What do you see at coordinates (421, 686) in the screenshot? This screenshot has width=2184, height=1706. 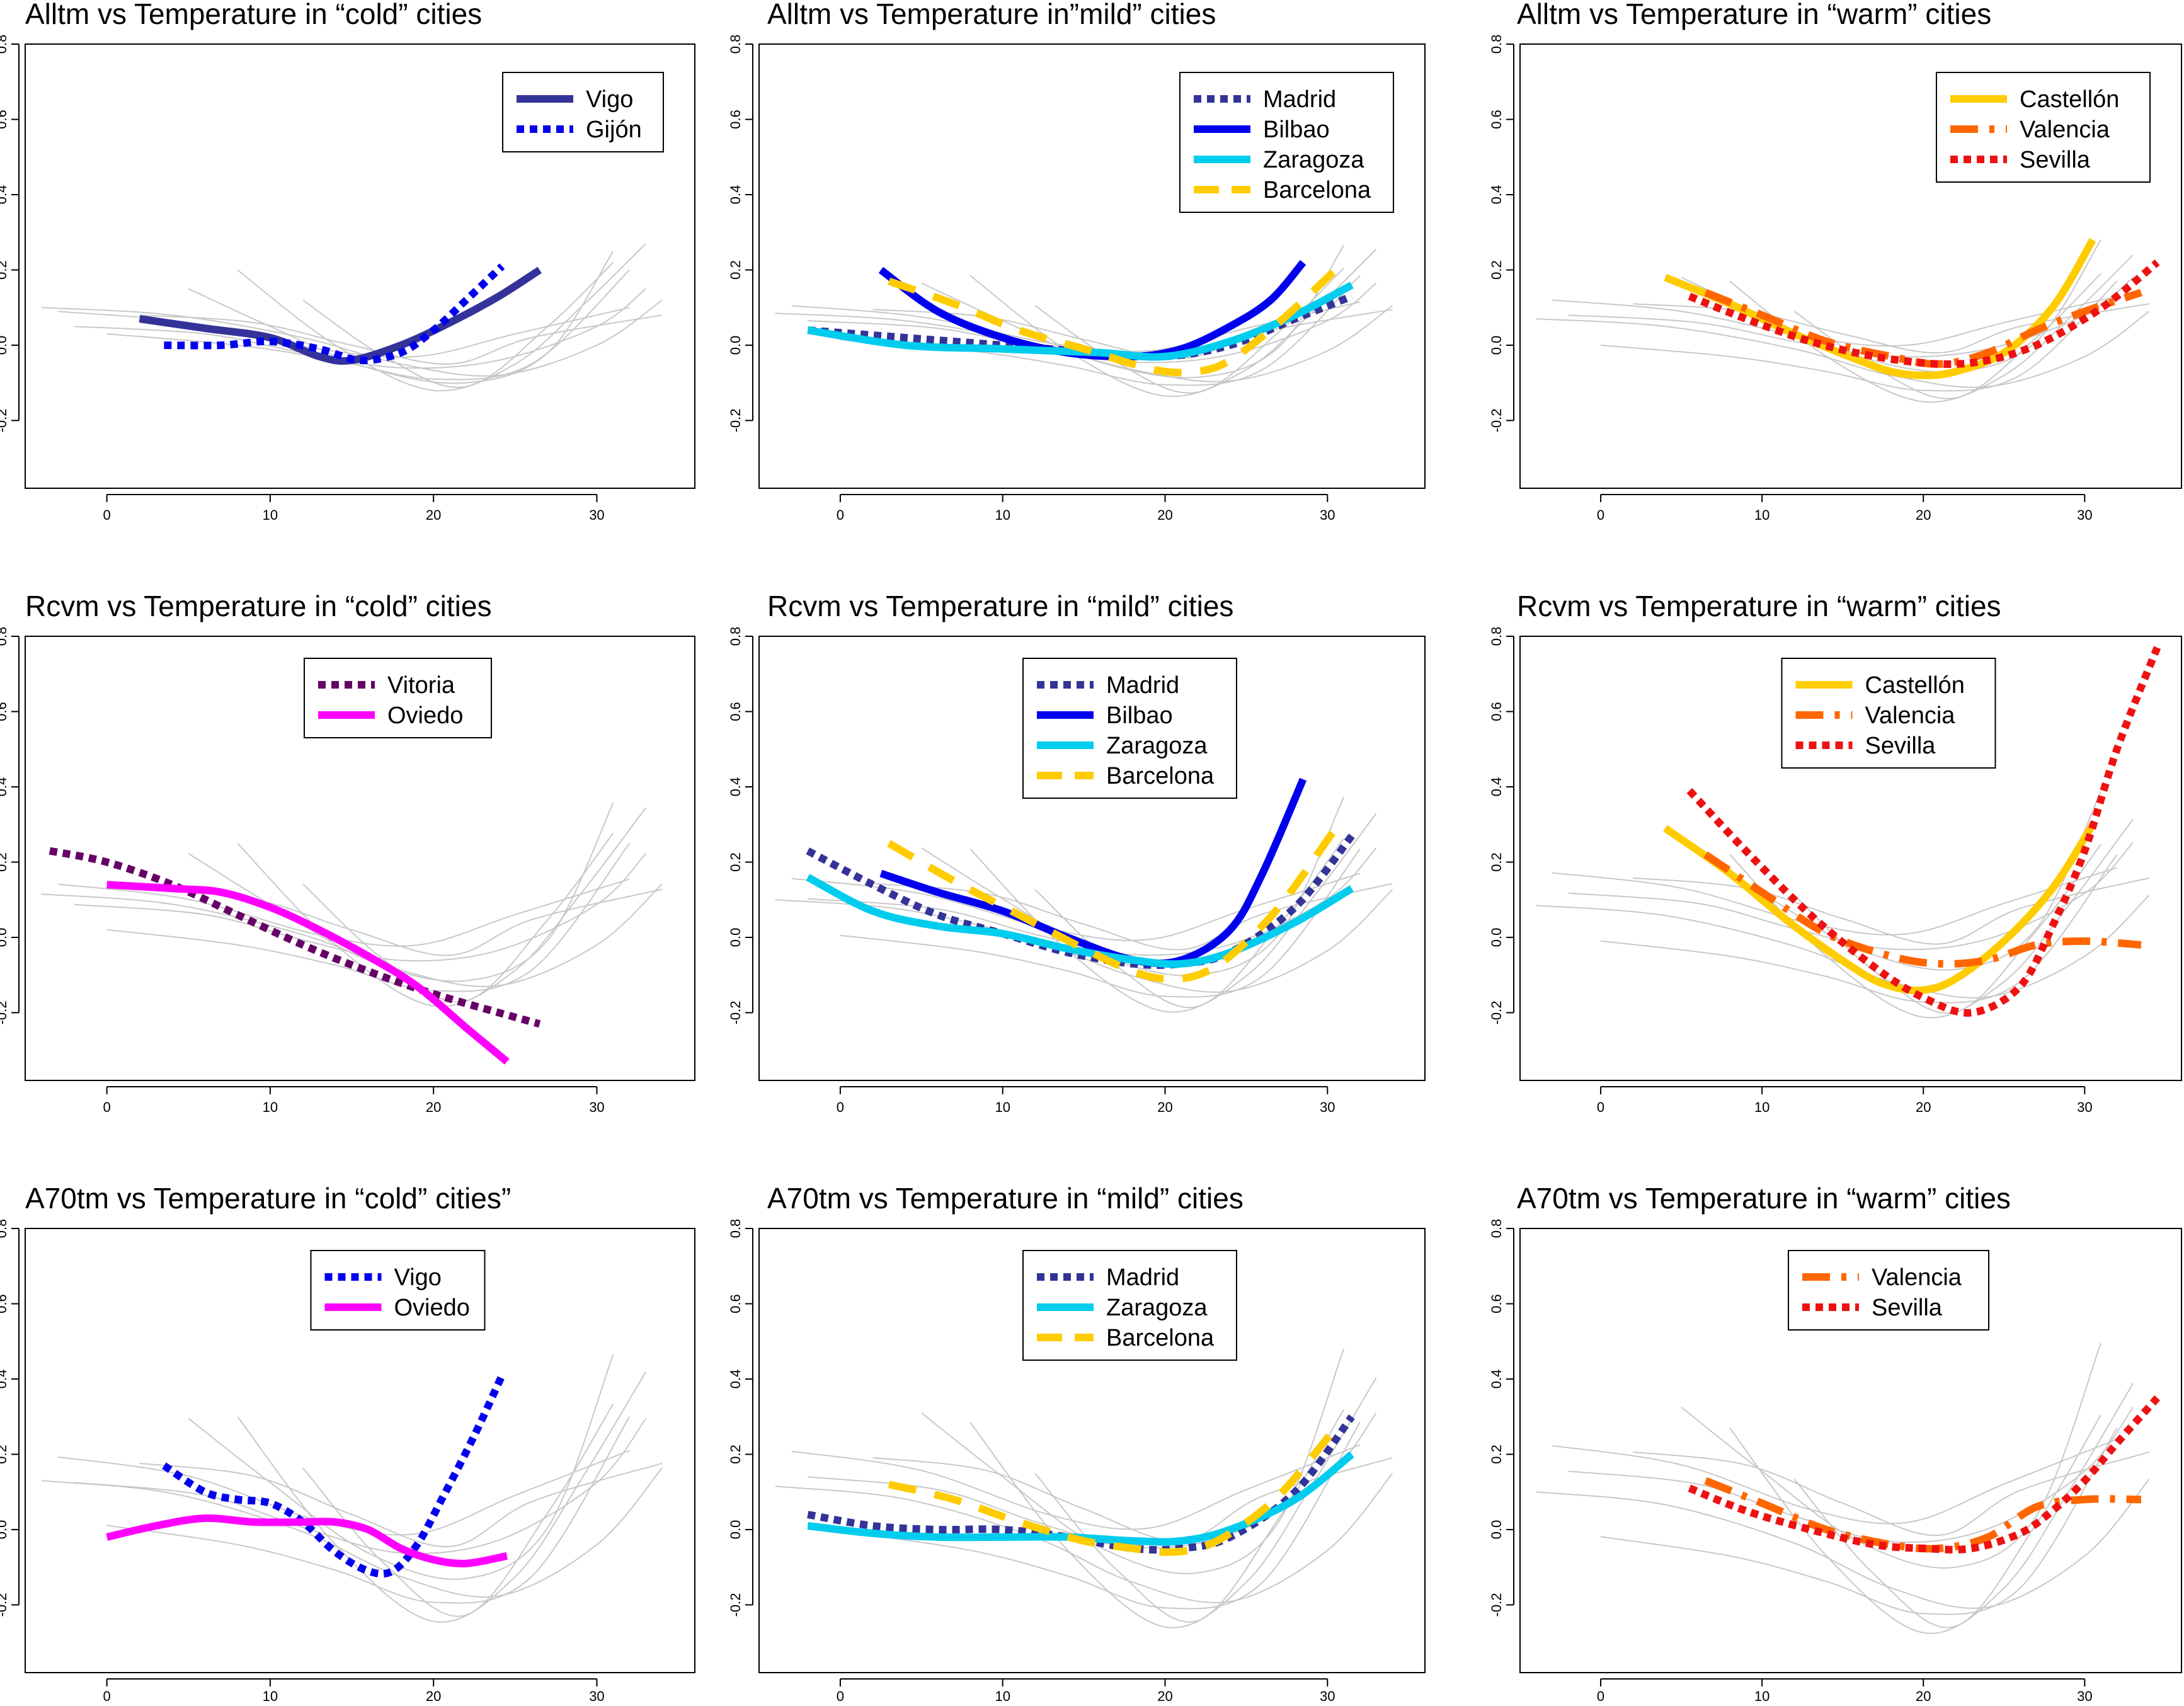 I see `legend-label: Vitoria` at bounding box center [421, 686].